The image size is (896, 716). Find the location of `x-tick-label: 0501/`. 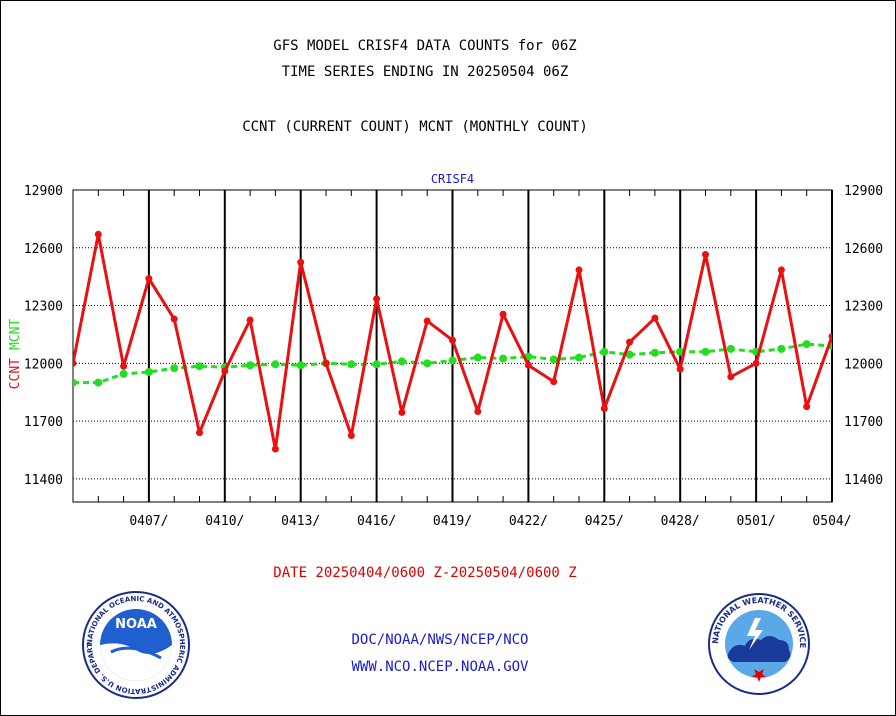

x-tick-label: 0501/ is located at coordinates (756, 521).